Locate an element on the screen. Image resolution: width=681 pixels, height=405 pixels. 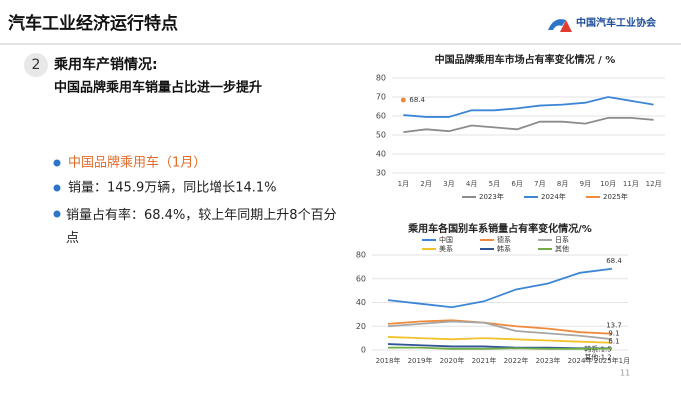
header-title: 汽车工业经济运行特点 is located at coordinates (93, 23).